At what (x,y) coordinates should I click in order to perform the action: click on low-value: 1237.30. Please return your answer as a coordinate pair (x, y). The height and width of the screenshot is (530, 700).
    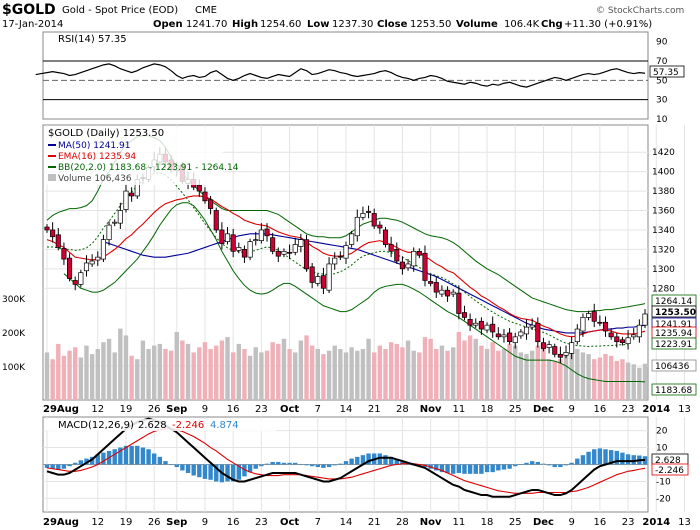
    Looking at the image, I should click on (352, 24).